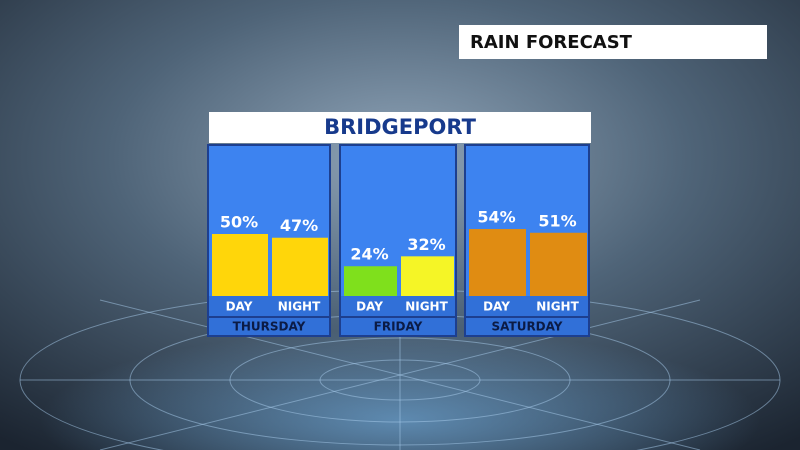 Image resolution: width=800 pixels, height=450 pixels. Describe the element at coordinates (426, 244) in the screenshot. I see `value-label: 32%` at that location.